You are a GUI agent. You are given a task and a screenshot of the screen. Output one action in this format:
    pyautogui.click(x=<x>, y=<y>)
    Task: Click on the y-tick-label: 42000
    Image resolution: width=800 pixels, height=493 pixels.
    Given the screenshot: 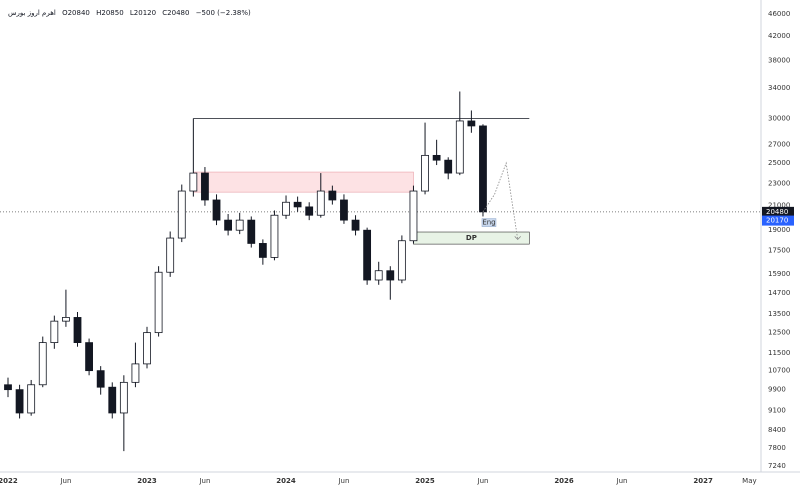 What is the action you would take?
    pyautogui.click(x=779, y=36)
    